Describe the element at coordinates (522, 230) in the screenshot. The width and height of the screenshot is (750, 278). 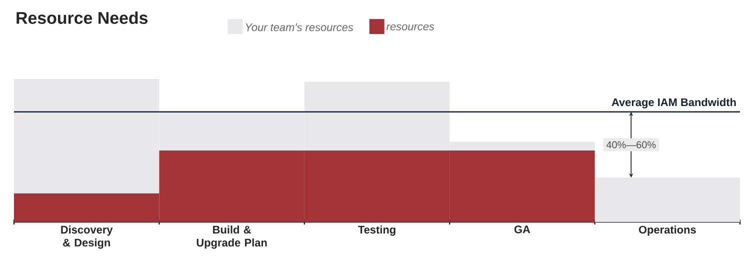
I see `x-tick-label: GA` at that location.